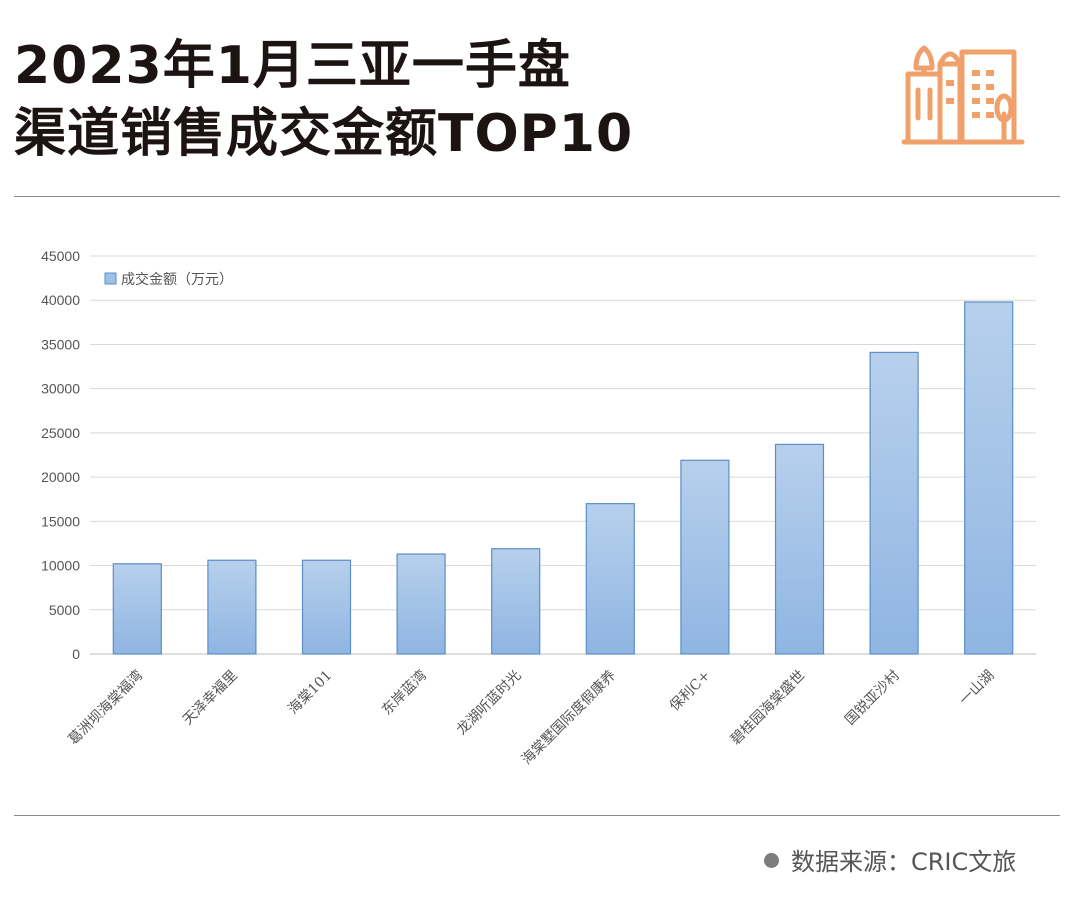 The width and height of the screenshot is (1080, 898). What do you see at coordinates (60, 566) in the screenshot?
I see `y-tick-label: 10000` at bounding box center [60, 566].